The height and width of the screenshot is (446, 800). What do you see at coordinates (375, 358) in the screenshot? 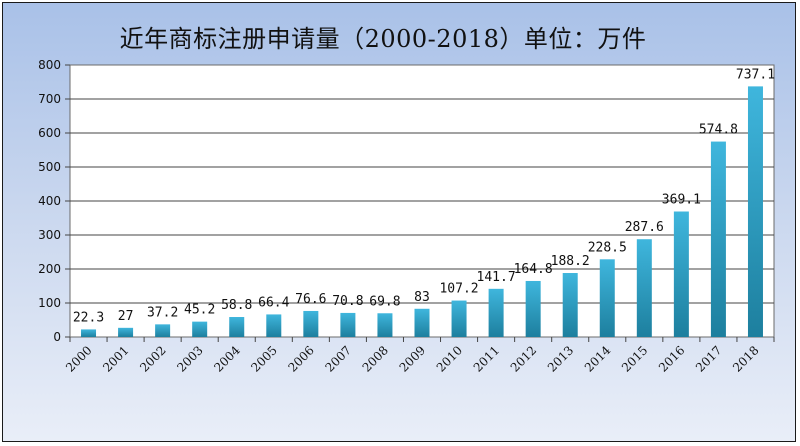
I see `x-tick-label-2008: 2008` at bounding box center [375, 358].